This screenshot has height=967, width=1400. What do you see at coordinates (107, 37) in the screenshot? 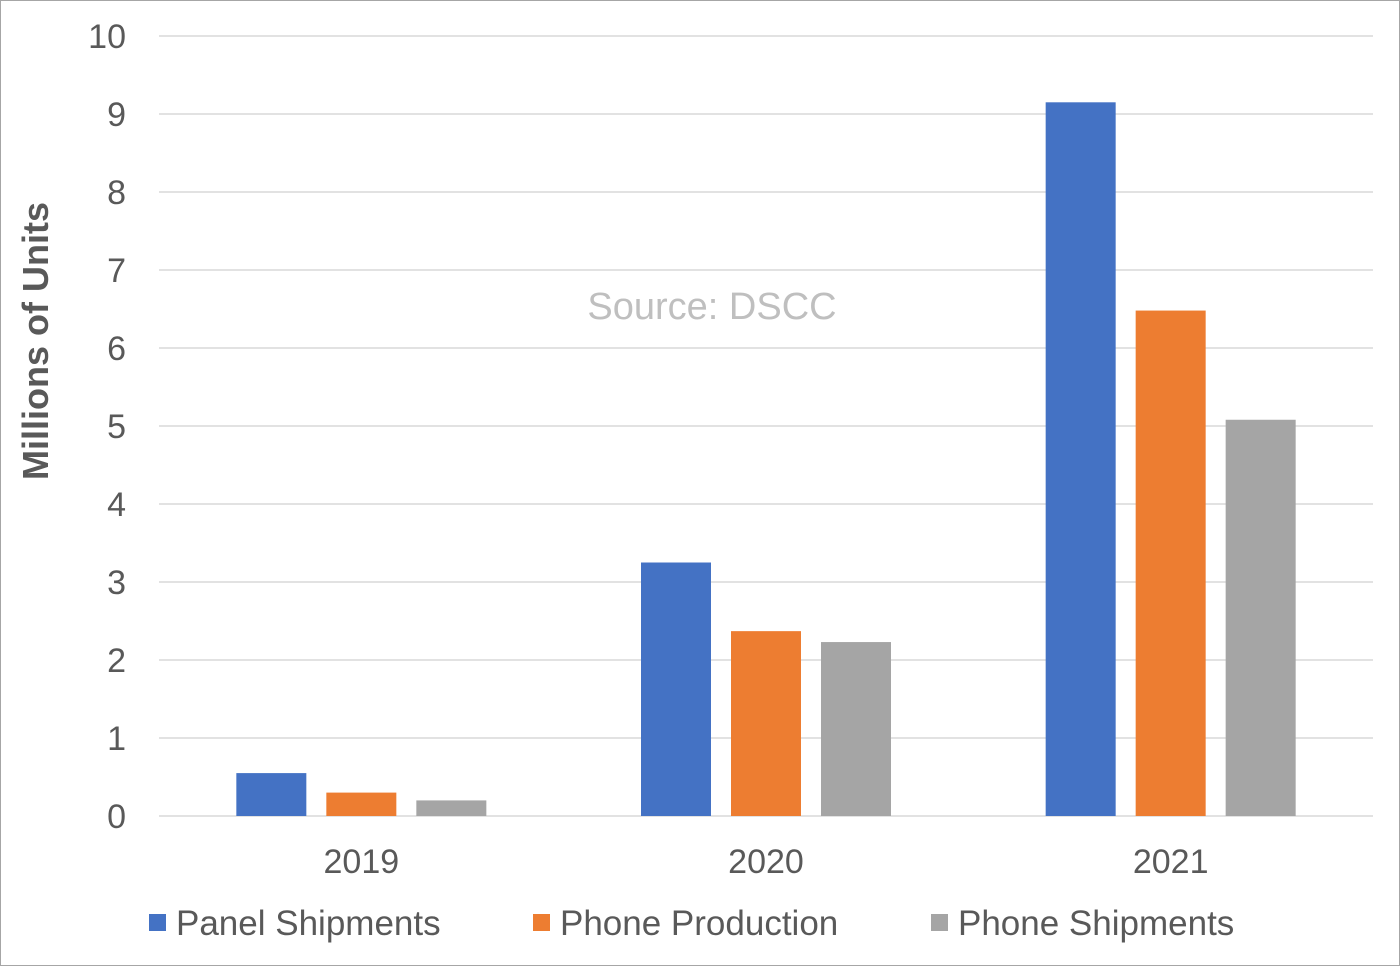
I see `y-tick-label: 10` at bounding box center [107, 37].